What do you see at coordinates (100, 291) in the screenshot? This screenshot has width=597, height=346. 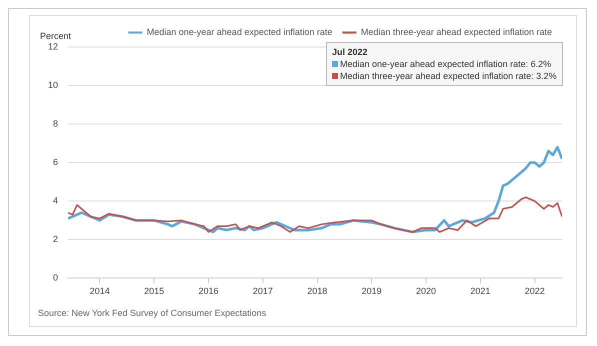 I see `x-tick-label: 2014` at bounding box center [100, 291].